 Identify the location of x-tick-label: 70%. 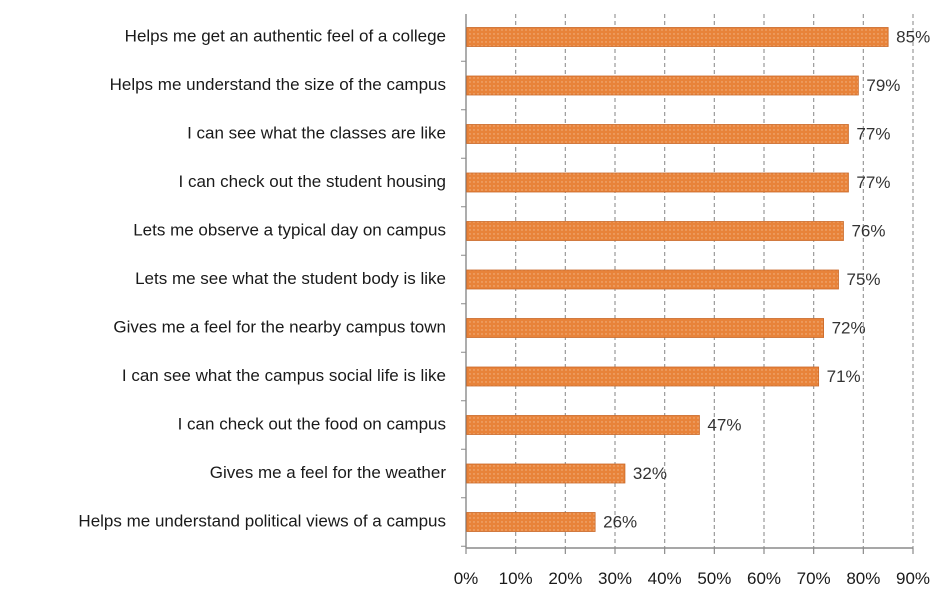
(814, 578).